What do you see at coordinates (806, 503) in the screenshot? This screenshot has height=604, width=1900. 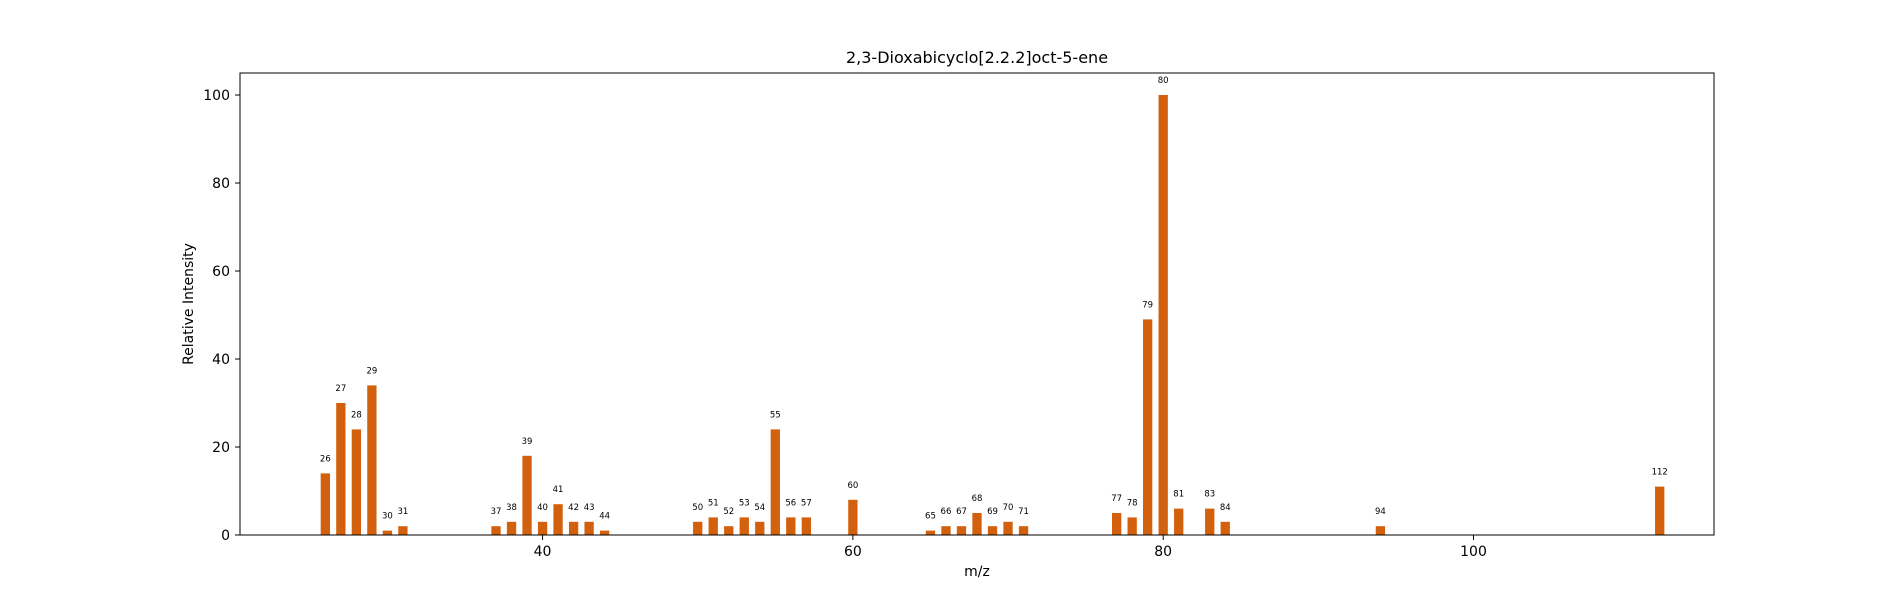 I see `peak-label-57: 57` at bounding box center [806, 503].